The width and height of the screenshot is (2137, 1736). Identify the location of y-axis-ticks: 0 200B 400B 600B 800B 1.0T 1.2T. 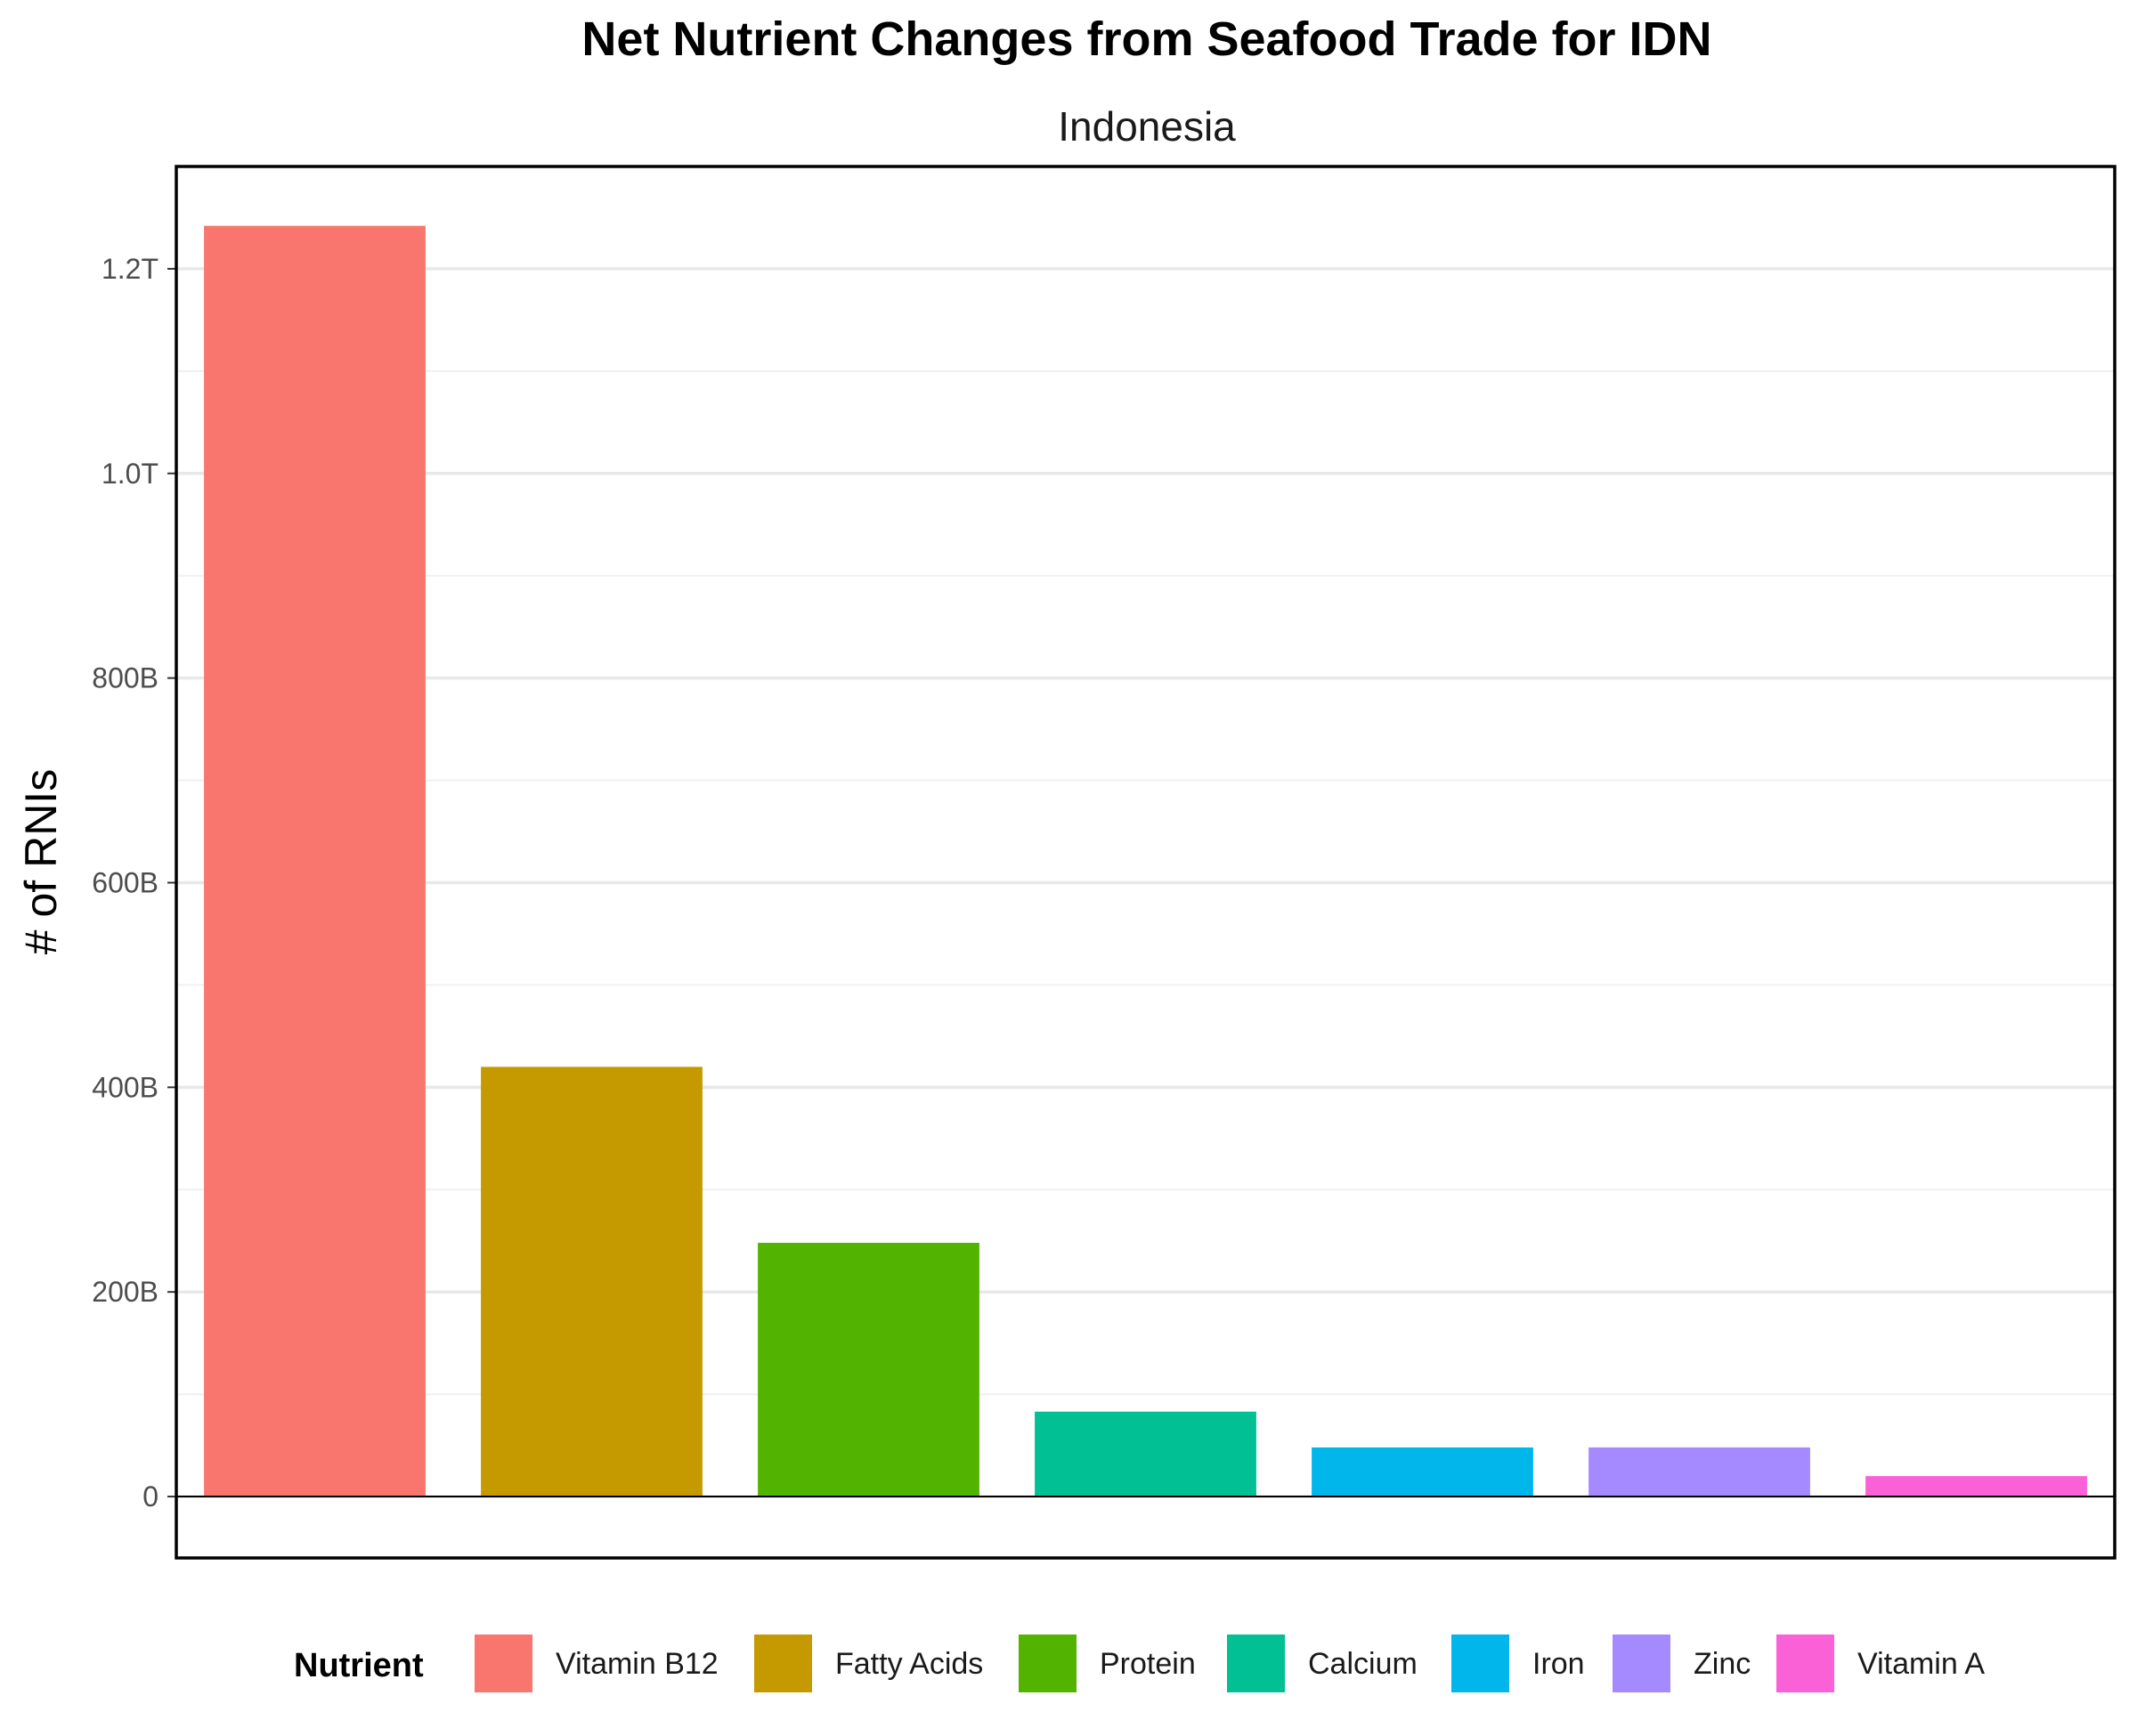
(134, 883).